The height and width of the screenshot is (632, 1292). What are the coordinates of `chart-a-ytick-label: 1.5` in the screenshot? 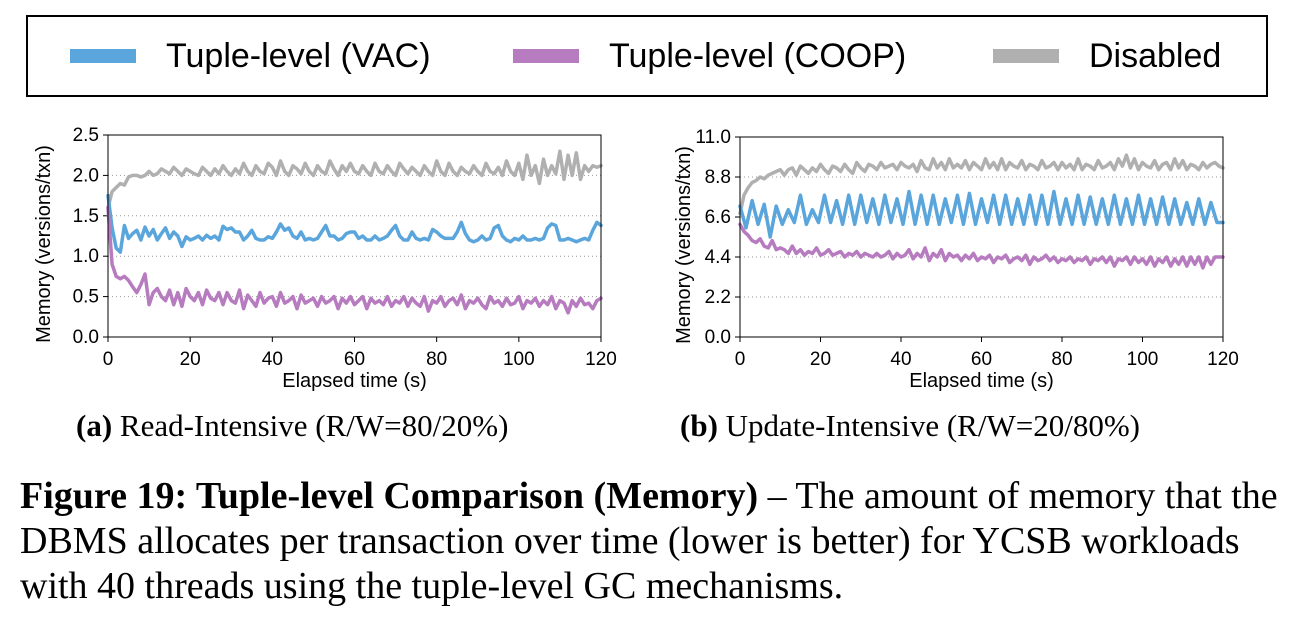 It's located at (86, 216).